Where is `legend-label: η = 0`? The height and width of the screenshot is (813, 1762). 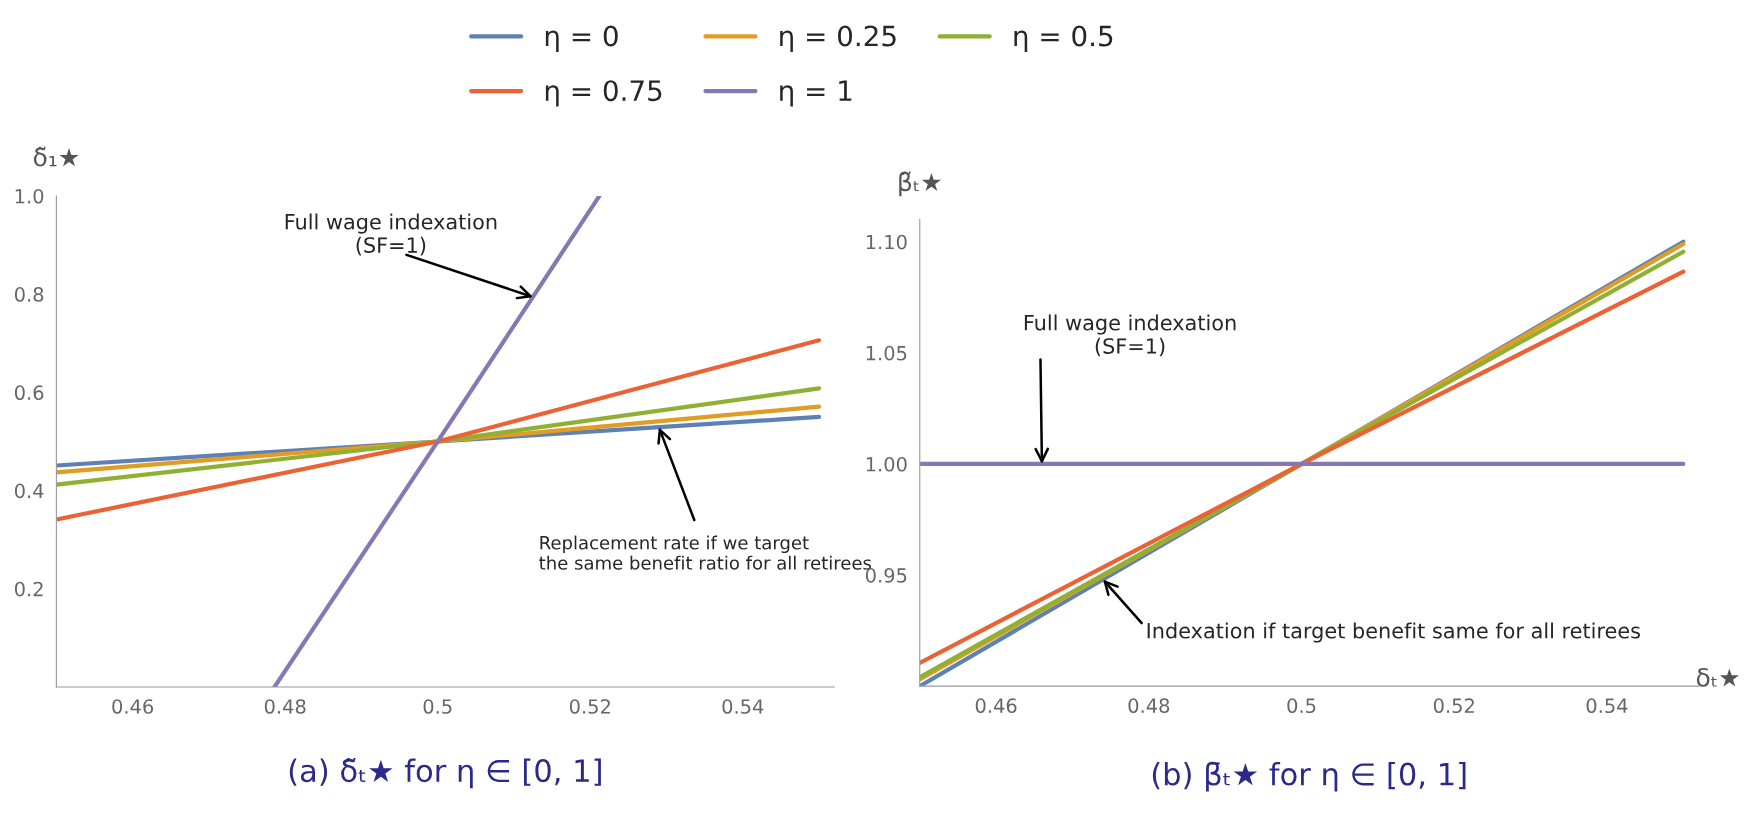
legend-label: η = 0 is located at coordinates (581, 38).